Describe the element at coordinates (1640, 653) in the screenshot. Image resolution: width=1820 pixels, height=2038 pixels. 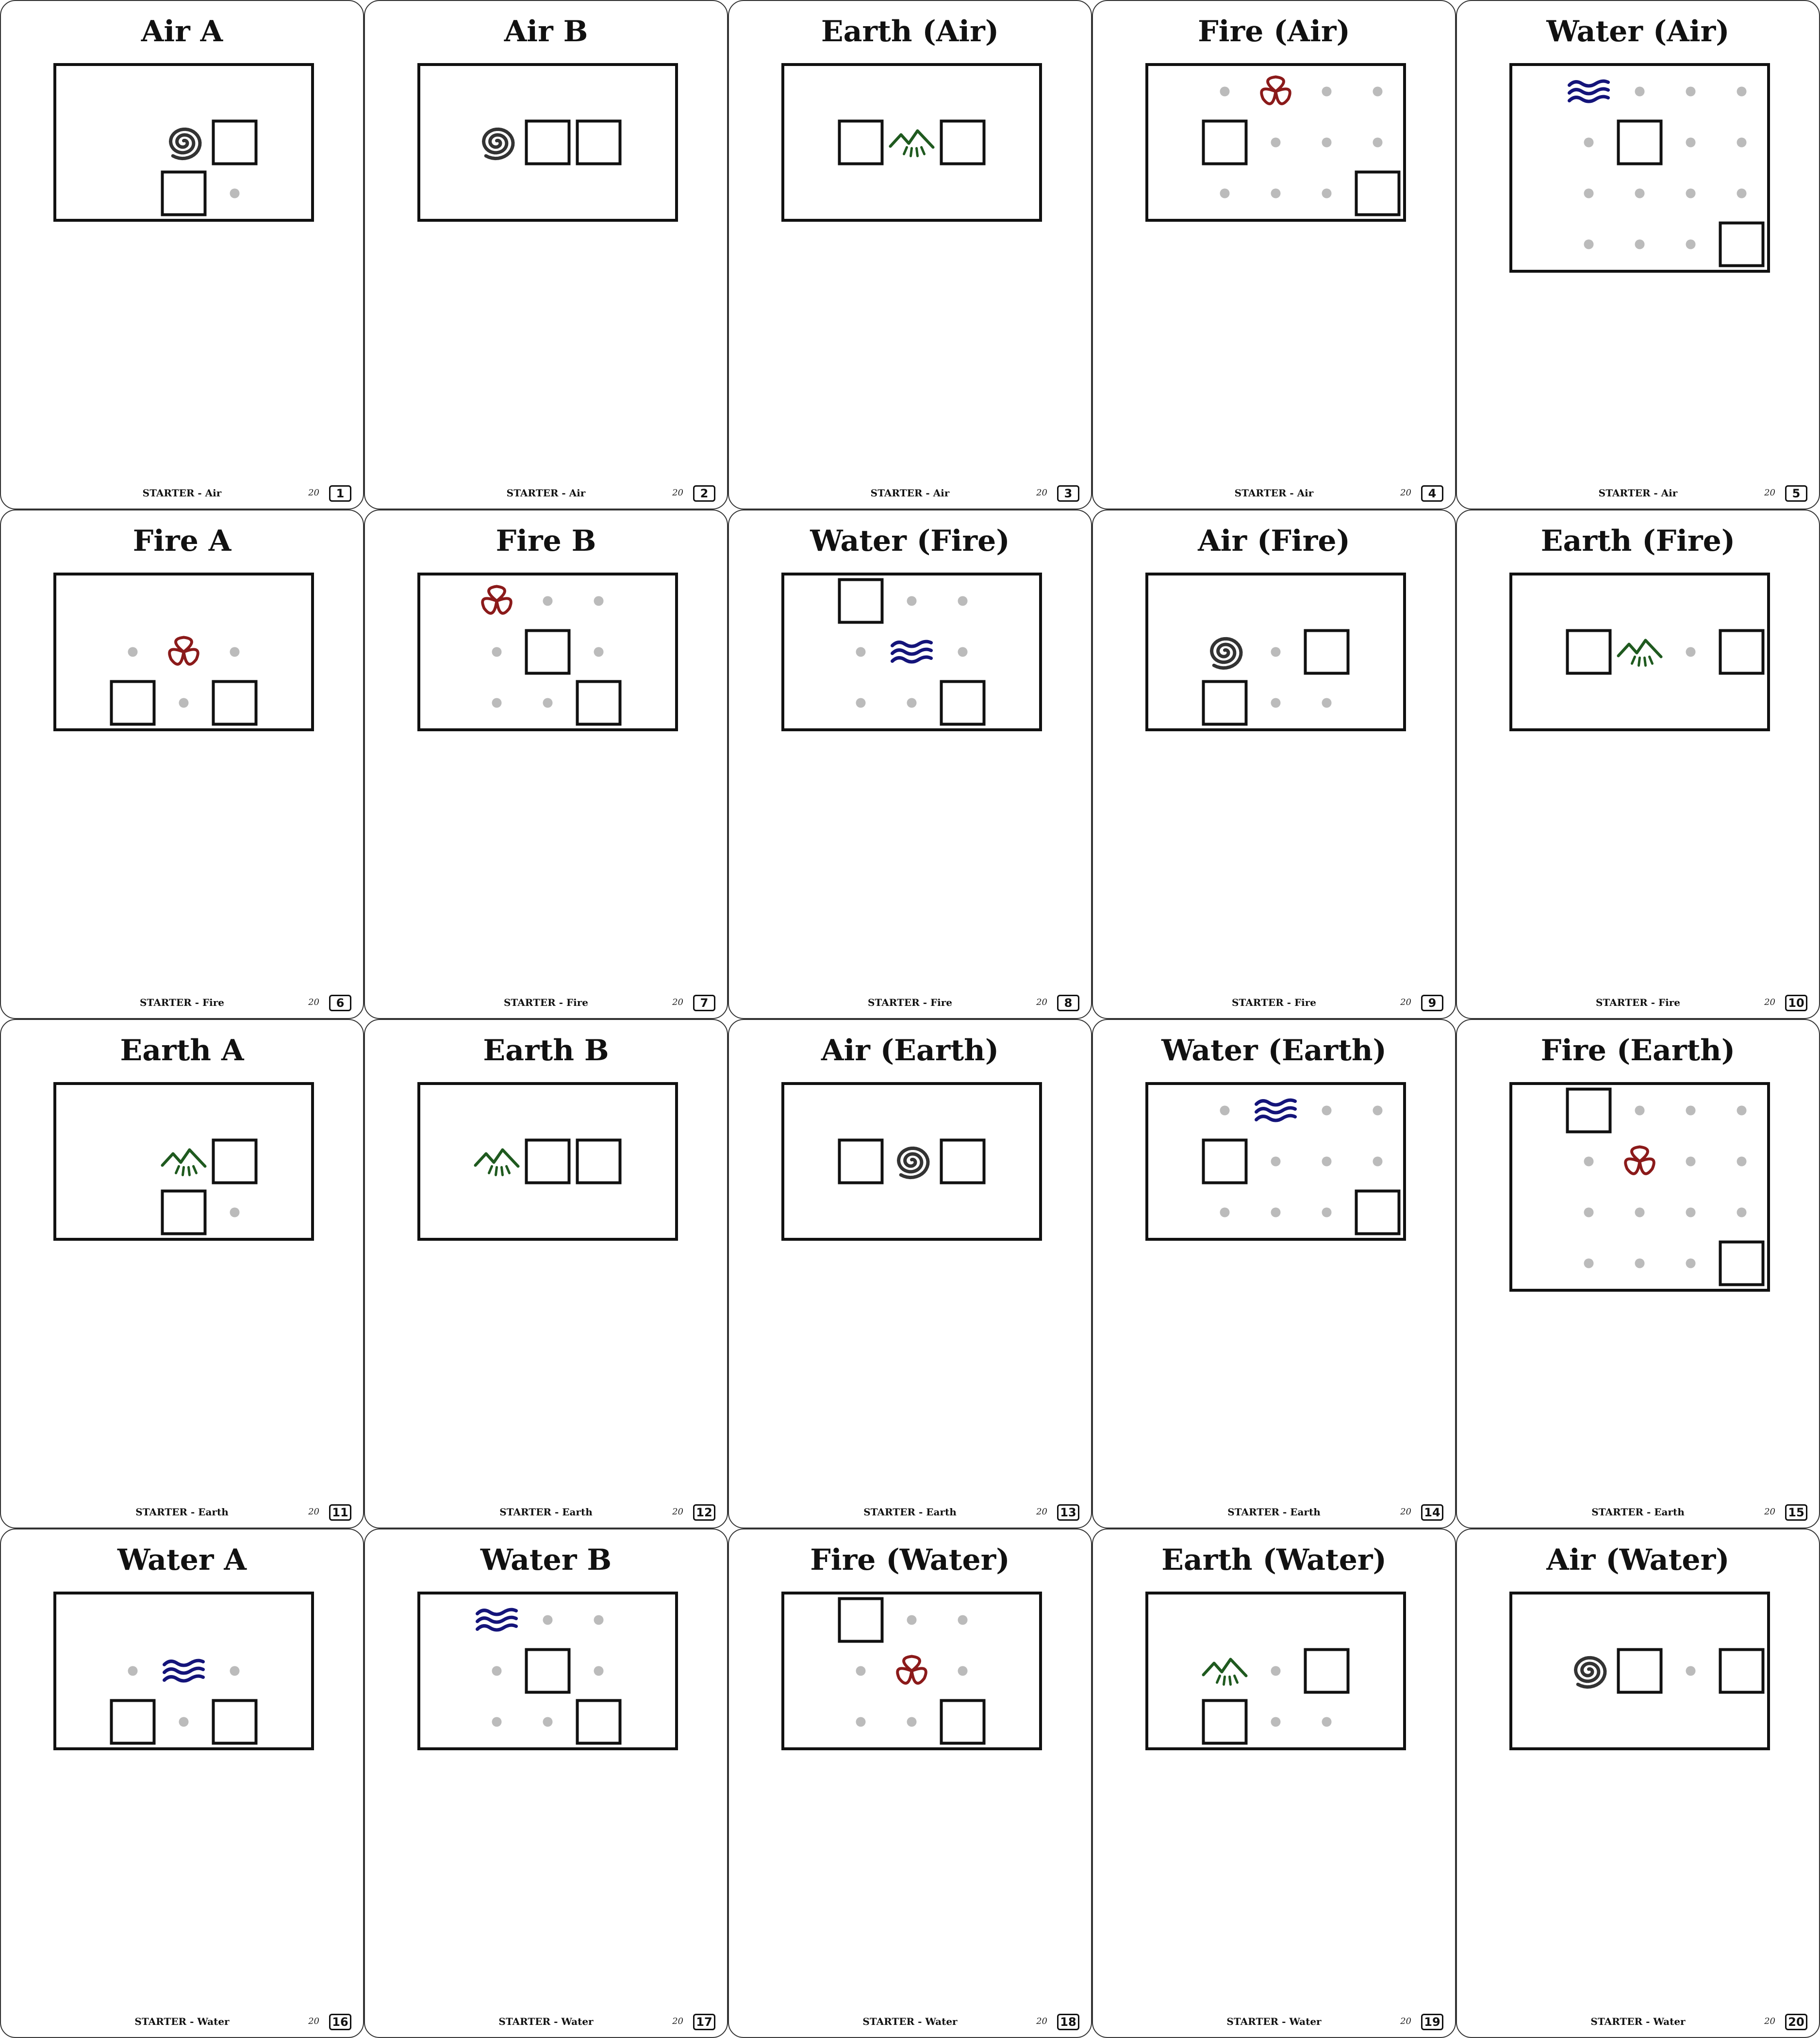
I see `earth-icon` at that location.